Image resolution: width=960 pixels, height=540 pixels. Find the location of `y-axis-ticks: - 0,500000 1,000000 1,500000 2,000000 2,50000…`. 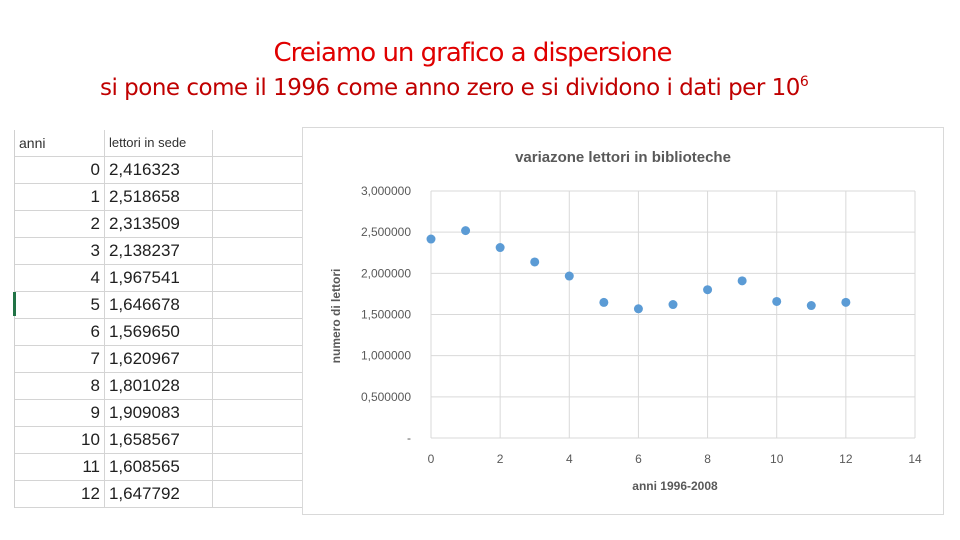

y-axis-ticks: - 0,500000 1,000000 1,500000 2,000000 2,50000… is located at coordinates (386, 314).